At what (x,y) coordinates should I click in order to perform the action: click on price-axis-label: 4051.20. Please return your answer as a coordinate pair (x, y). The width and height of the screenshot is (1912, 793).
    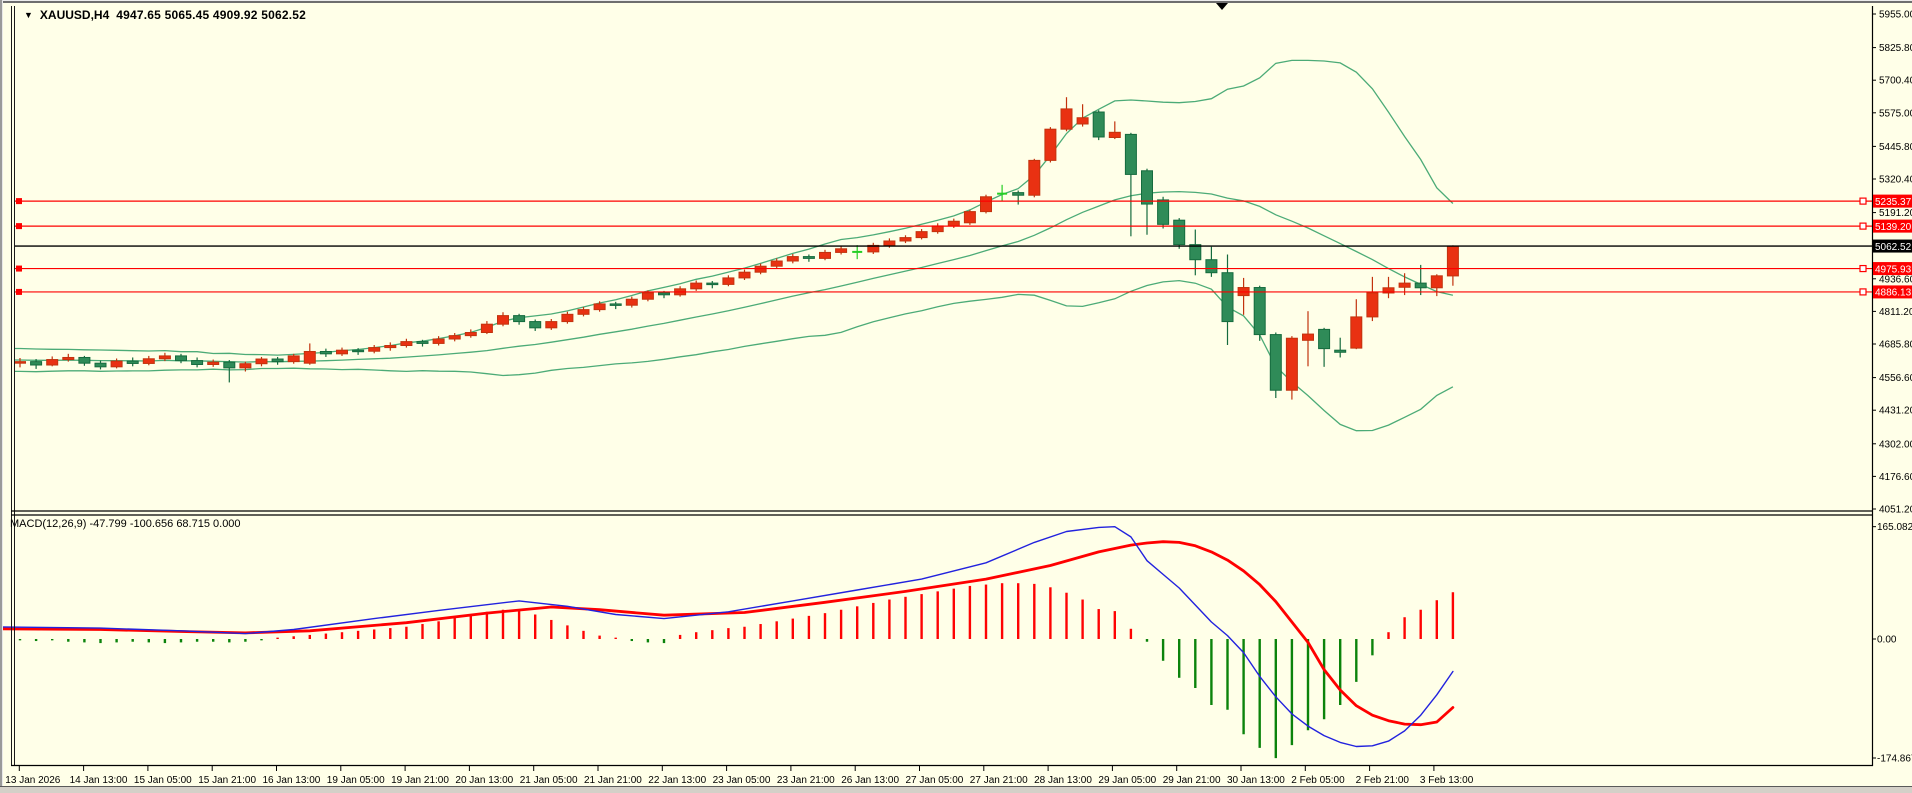
    Looking at the image, I should click on (1895, 510).